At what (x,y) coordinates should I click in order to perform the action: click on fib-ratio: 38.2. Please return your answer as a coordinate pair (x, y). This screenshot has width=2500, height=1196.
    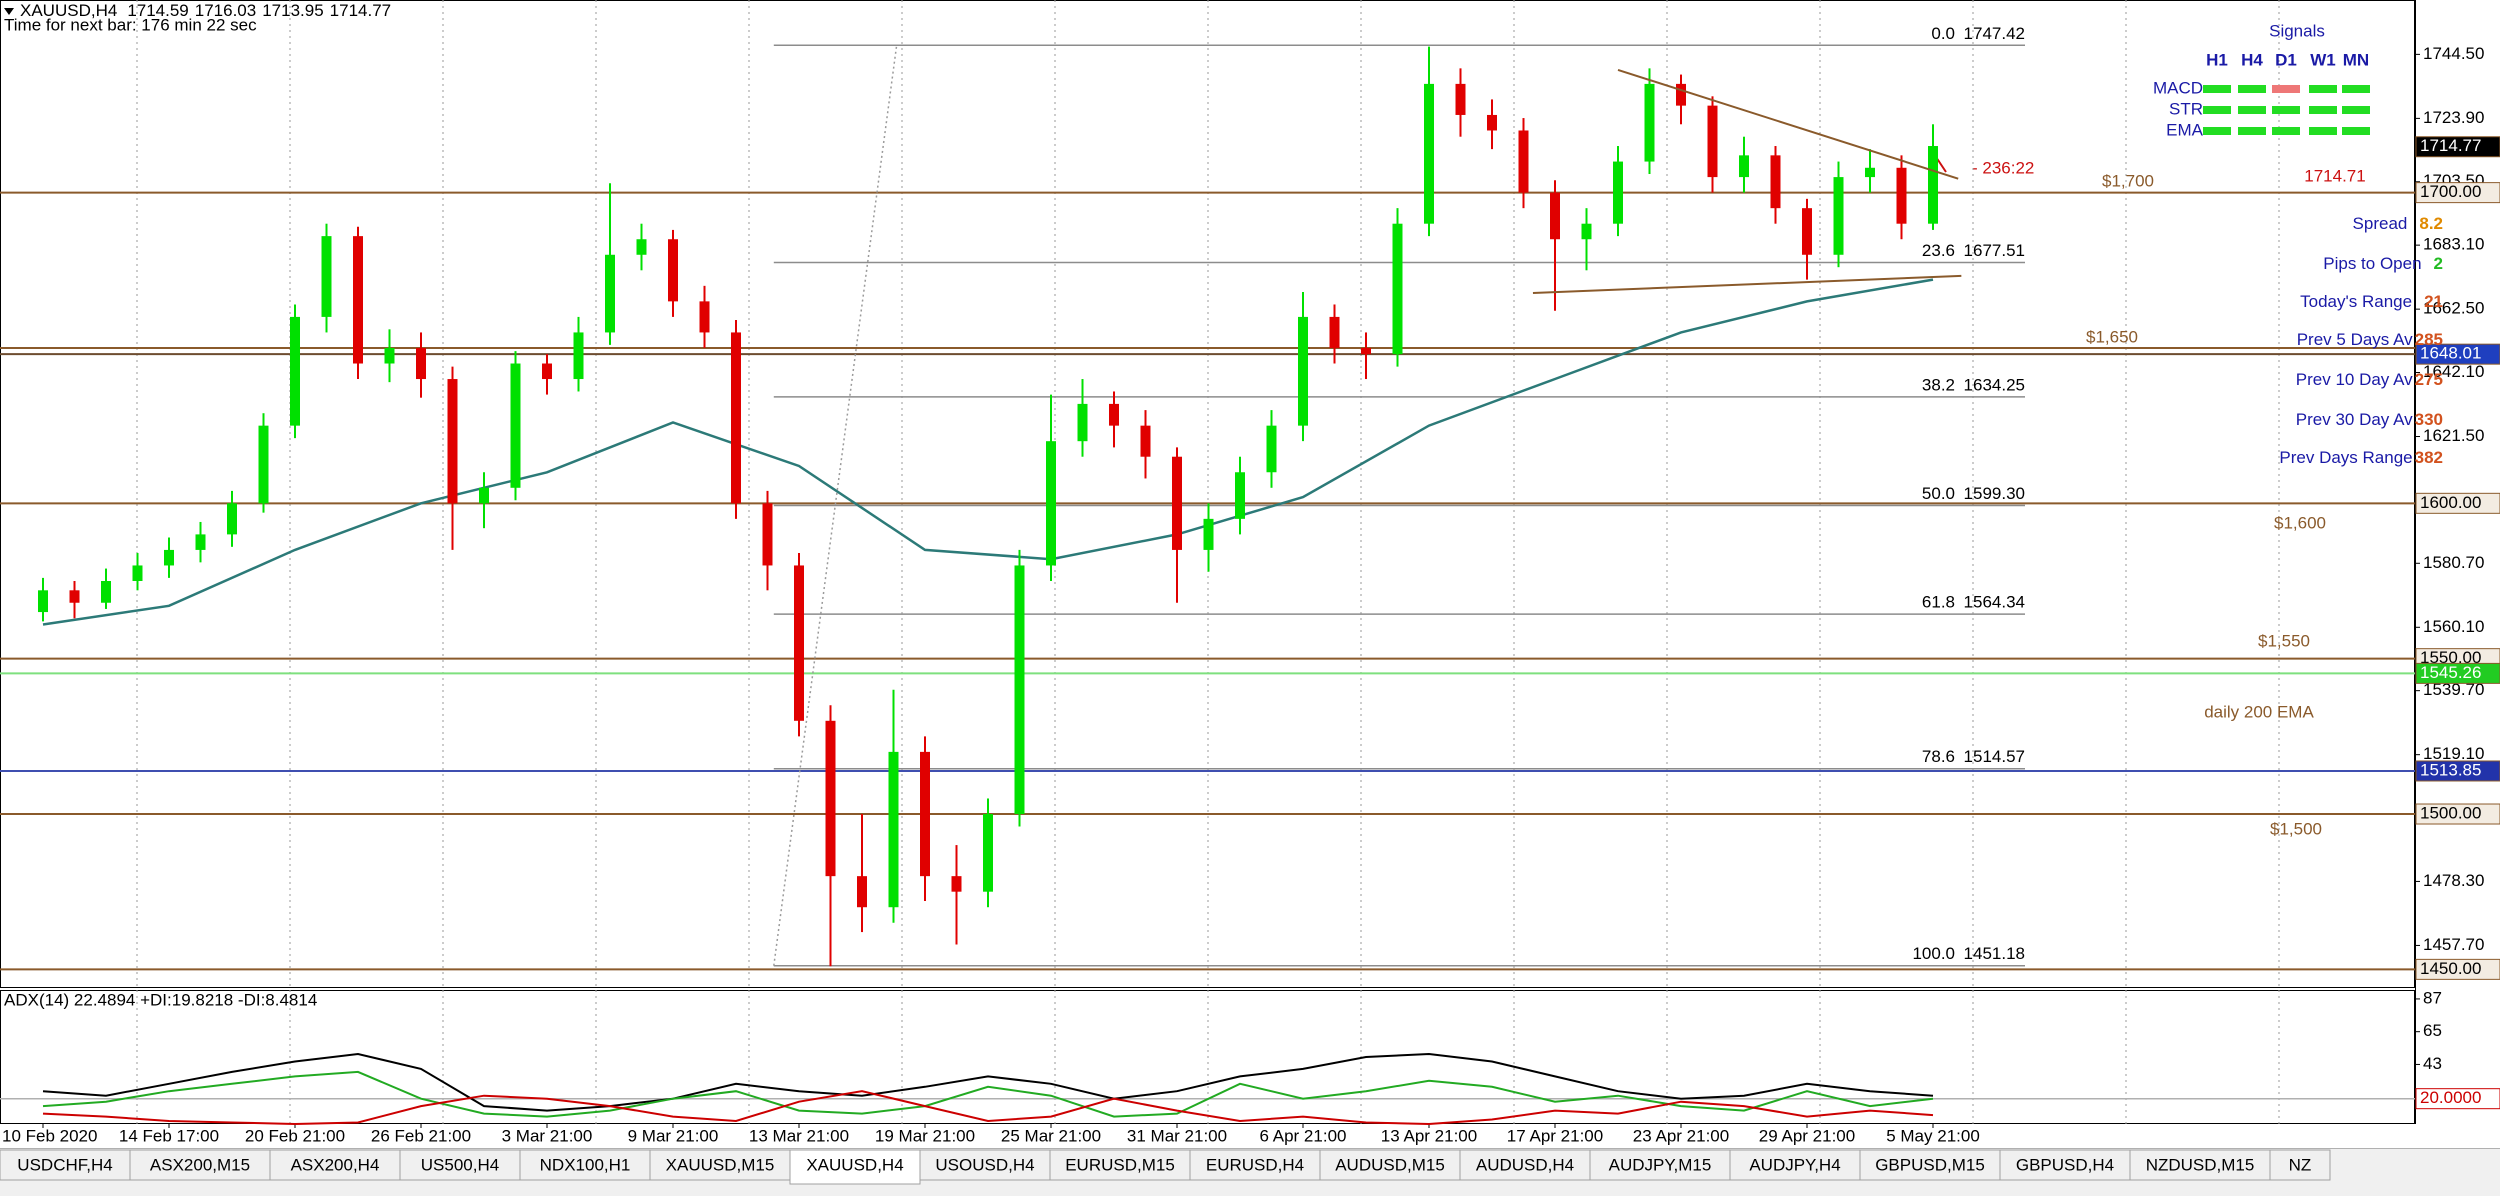
    Looking at the image, I should click on (1938, 384).